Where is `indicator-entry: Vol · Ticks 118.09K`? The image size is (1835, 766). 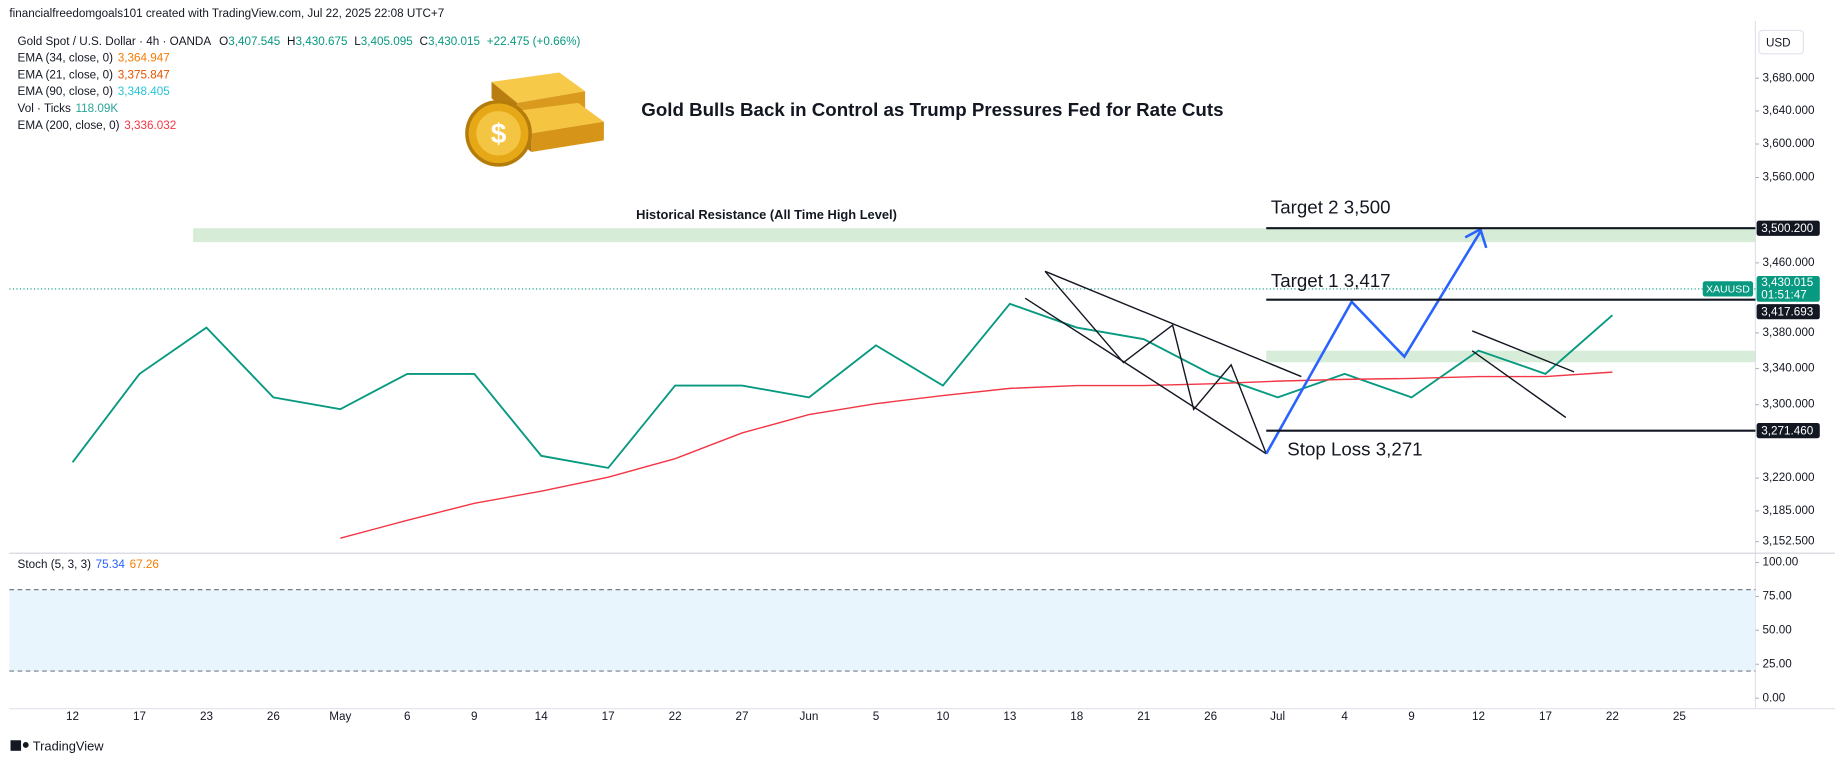 indicator-entry: Vol · Ticks 118.09K is located at coordinates (68, 108).